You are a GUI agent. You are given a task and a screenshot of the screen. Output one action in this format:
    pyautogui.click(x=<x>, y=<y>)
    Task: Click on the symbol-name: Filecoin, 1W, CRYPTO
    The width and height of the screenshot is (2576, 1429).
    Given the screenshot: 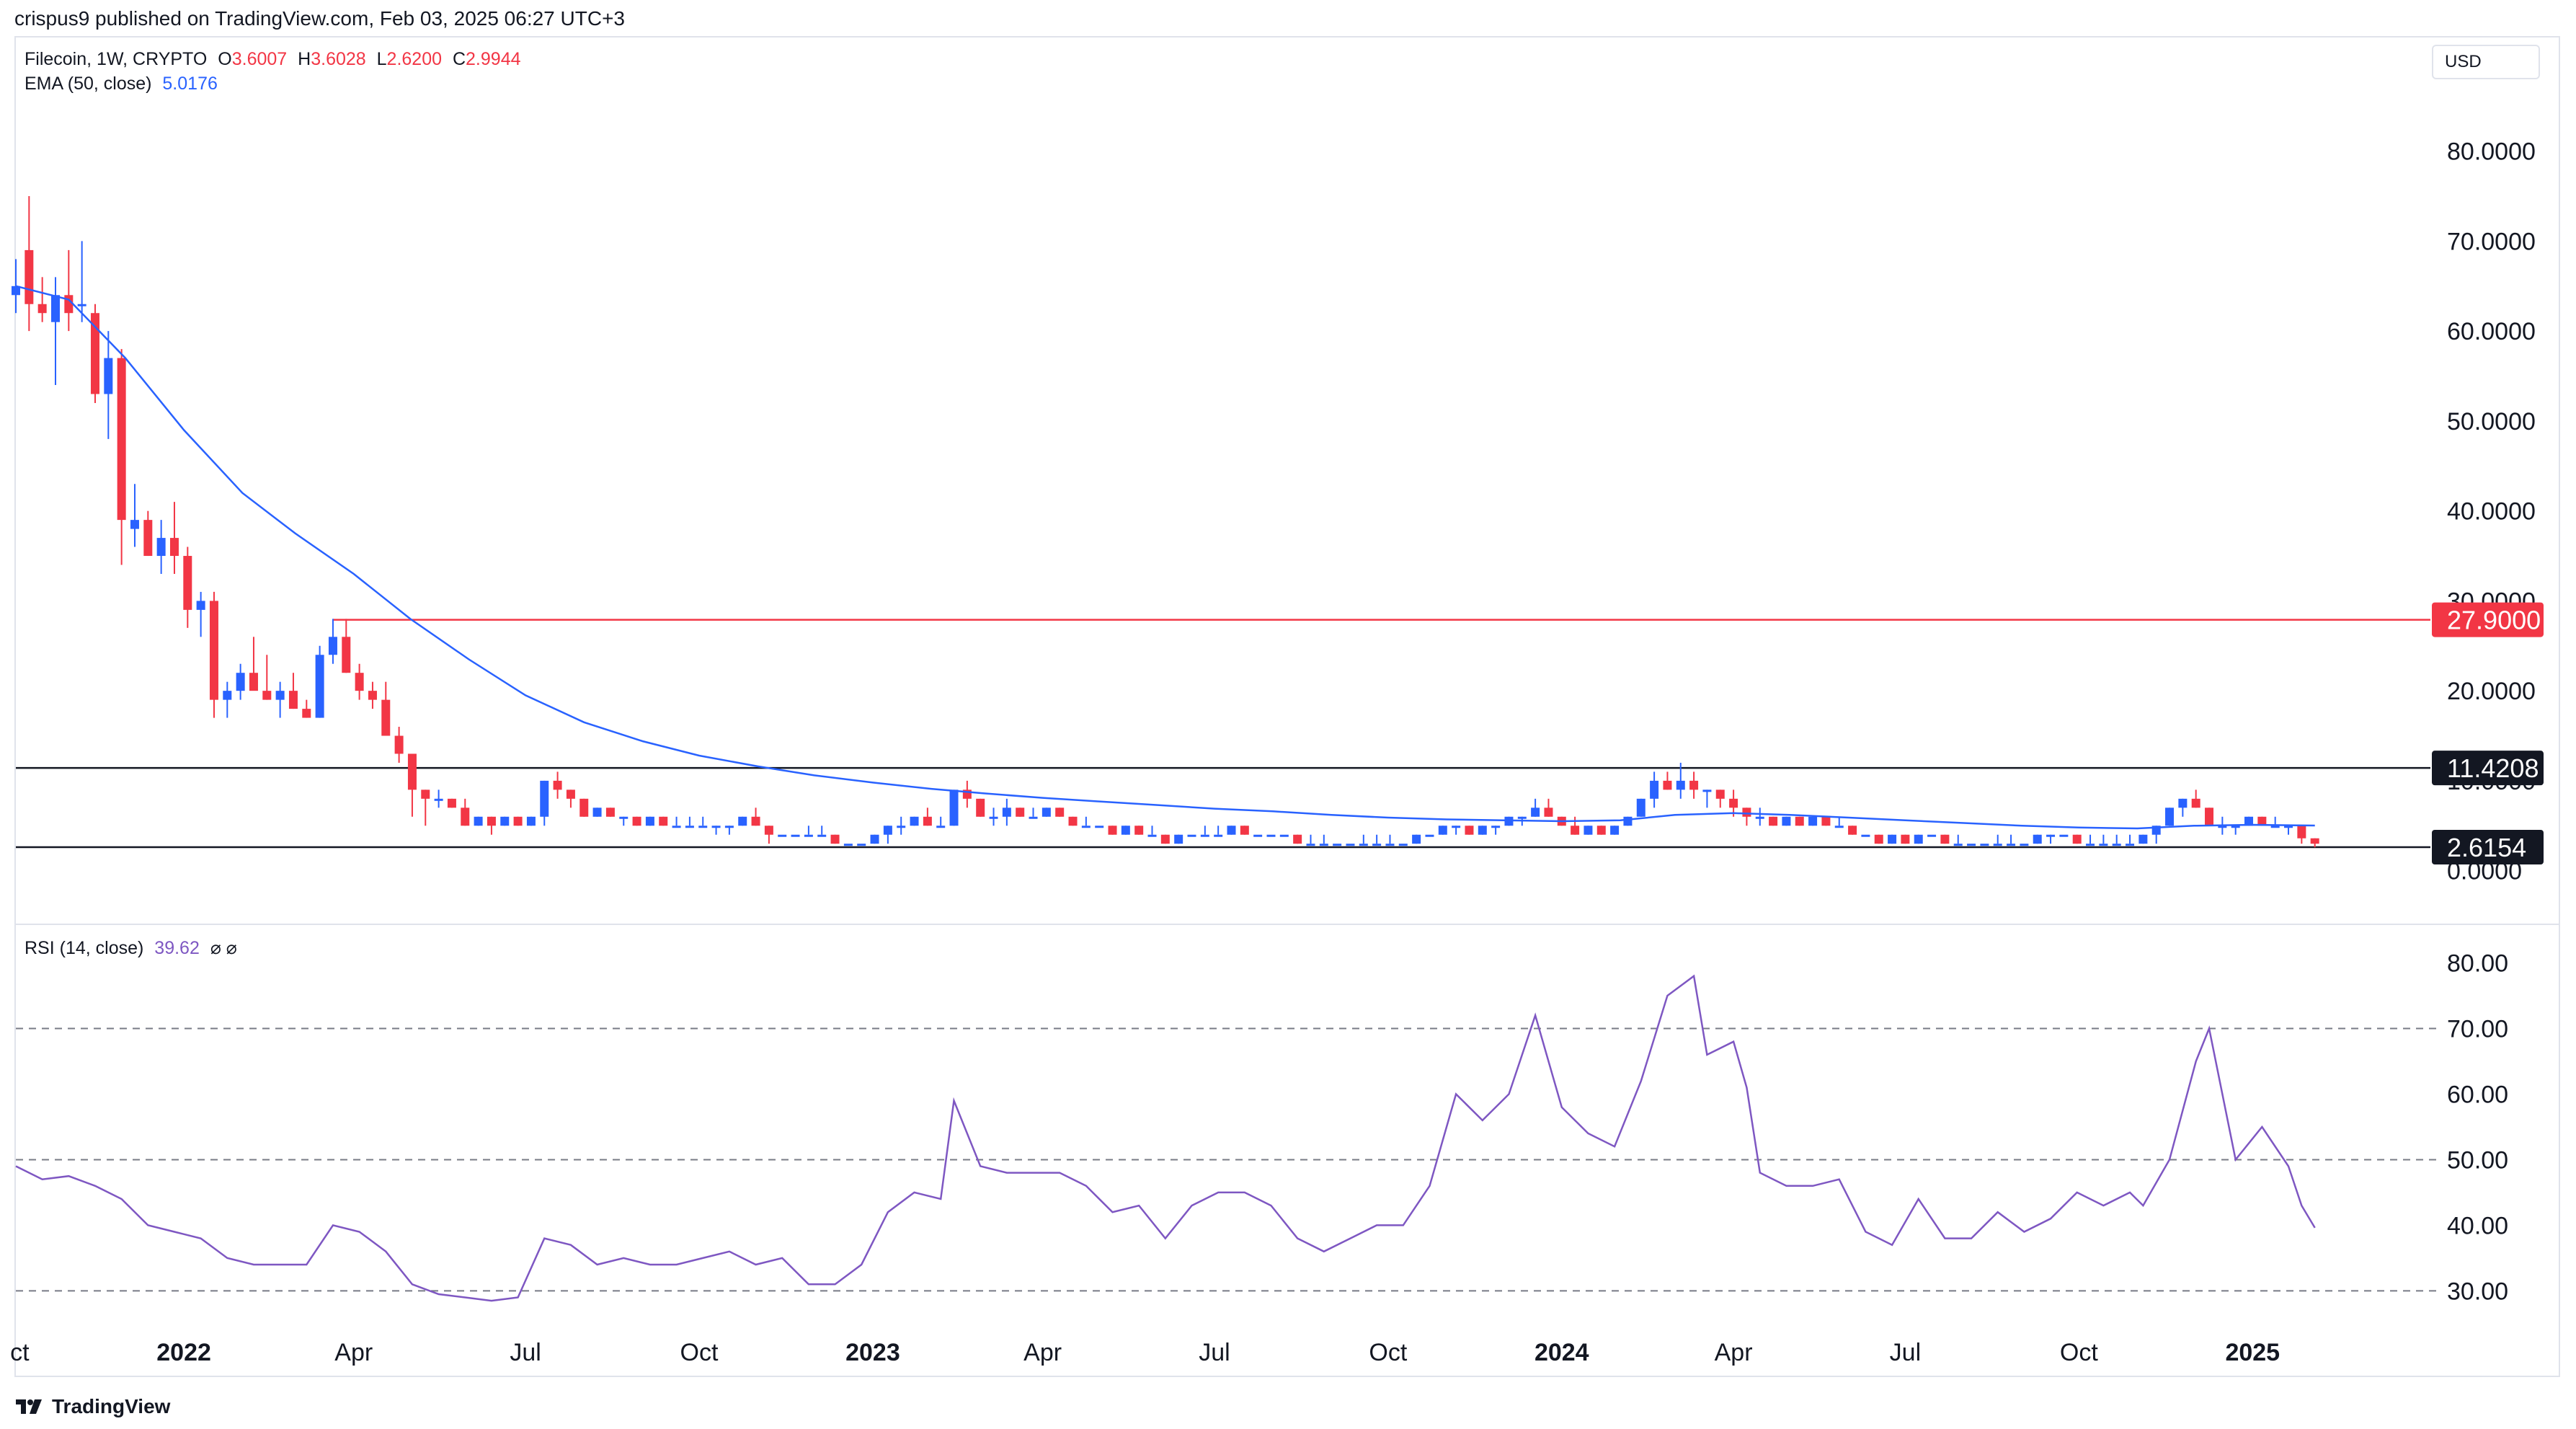 What is the action you would take?
    pyautogui.click(x=116, y=59)
    